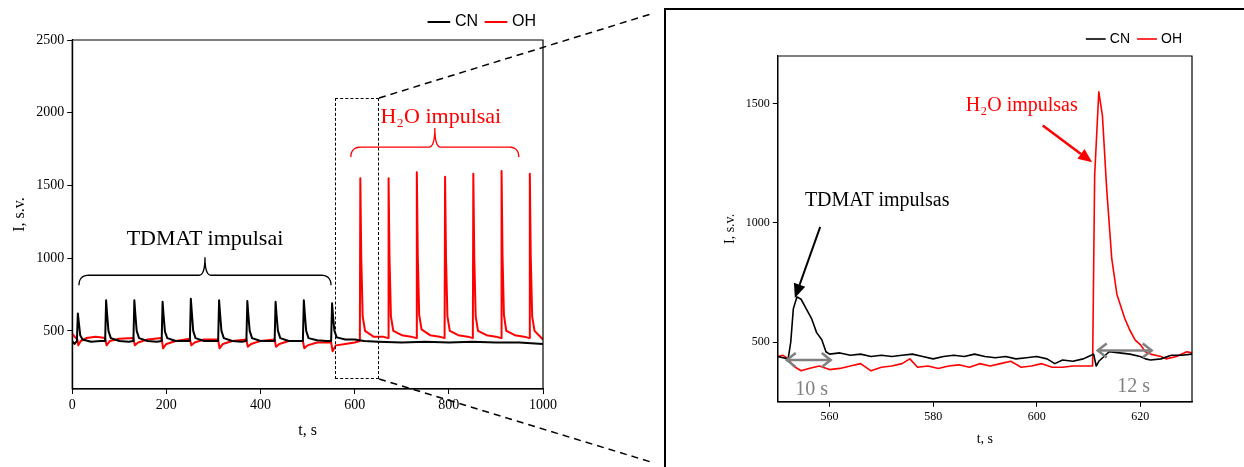  Describe the element at coordinates (877, 200) in the screenshot. I see `annotation: TDMAT impulsas` at that location.